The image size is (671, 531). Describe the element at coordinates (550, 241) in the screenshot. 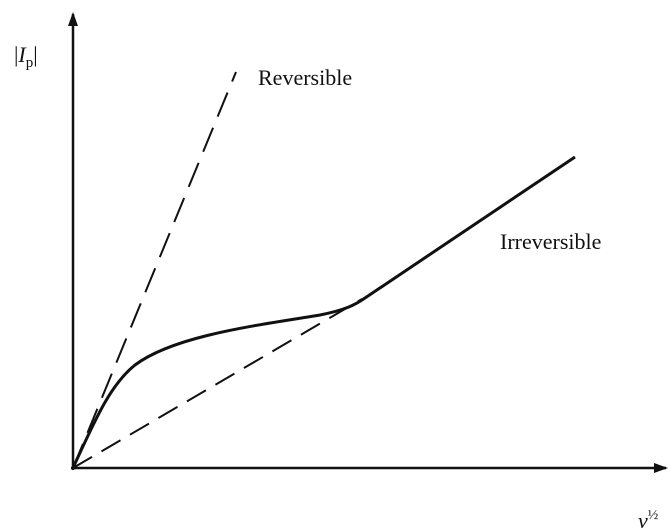

I see `irreversible-label: Irreversible` at that location.